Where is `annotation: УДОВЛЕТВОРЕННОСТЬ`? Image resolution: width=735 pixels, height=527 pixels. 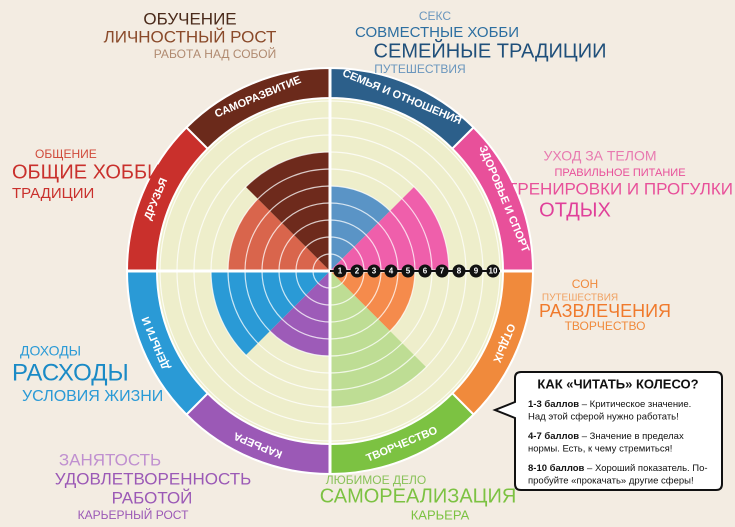 annotation: УДОВЛЕТВОРЕННОСТЬ is located at coordinates (153, 478).